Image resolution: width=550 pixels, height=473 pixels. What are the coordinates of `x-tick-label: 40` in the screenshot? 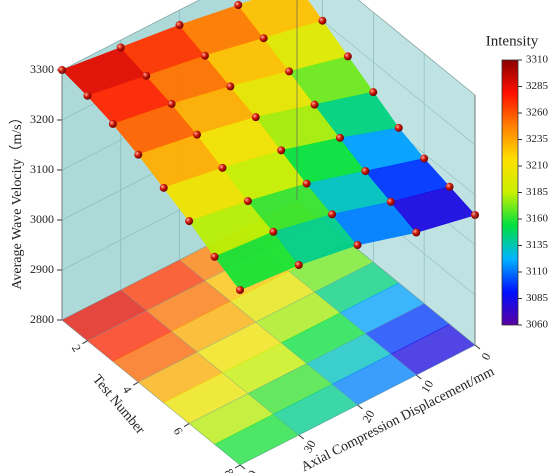 It's located at (251, 470).